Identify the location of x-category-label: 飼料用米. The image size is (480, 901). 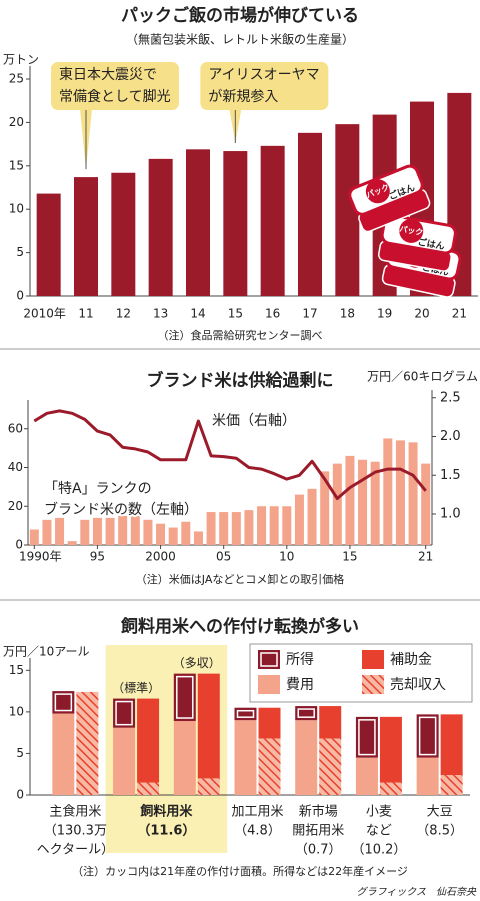
(166, 812).